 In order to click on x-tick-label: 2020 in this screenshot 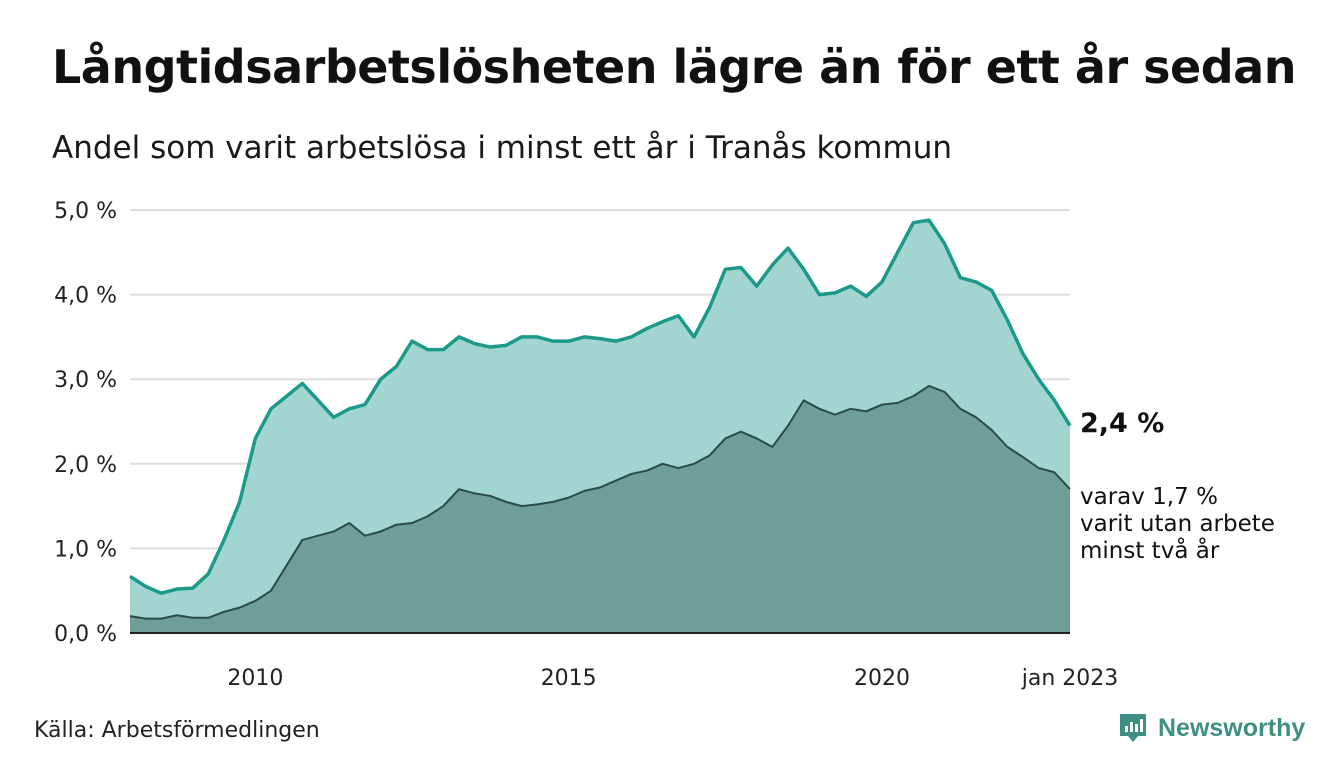, I will do `click(882, 678)`.